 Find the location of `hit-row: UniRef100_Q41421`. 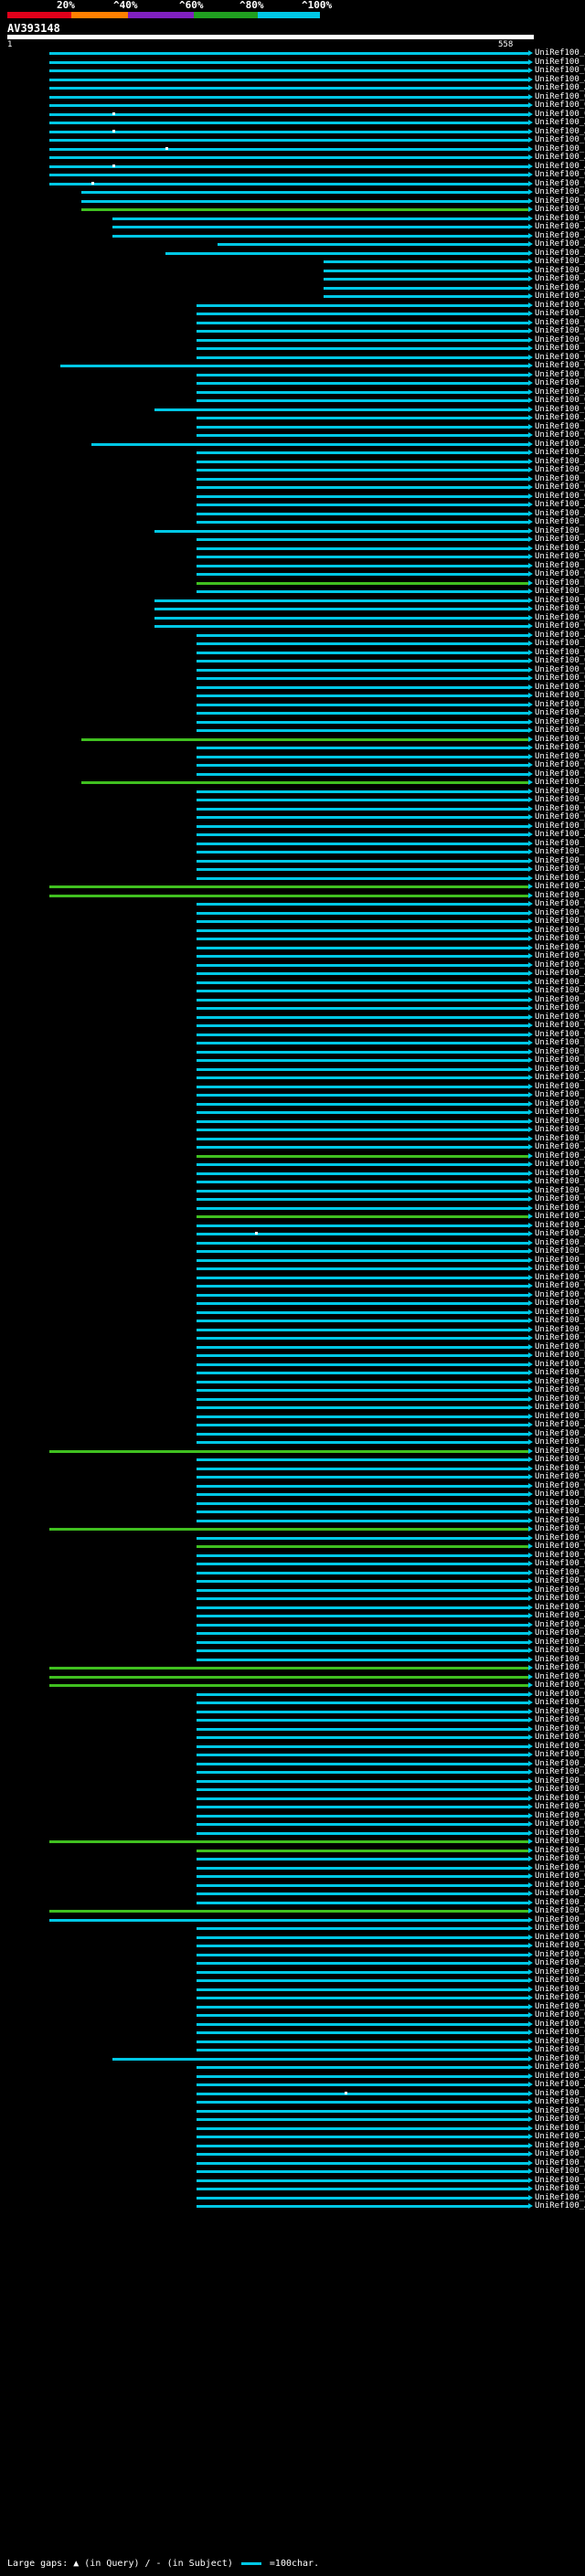

hit-row: UniRef100_Q41421 is located at coordinates (293, 1381).